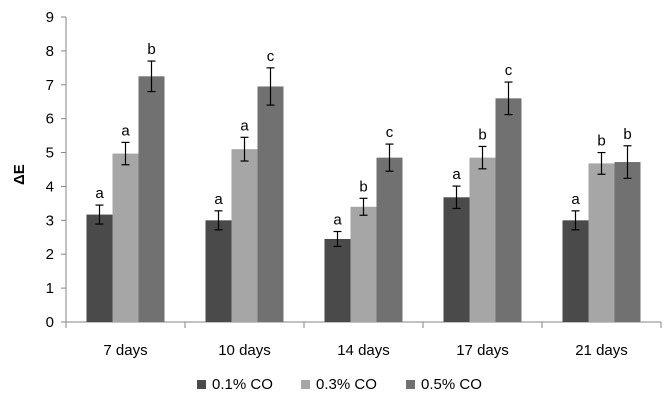  What do you see at coordinates (244, 350) in the screenshot?
I see `x-tick-label: 10 days` at bounding box center [244, 350].